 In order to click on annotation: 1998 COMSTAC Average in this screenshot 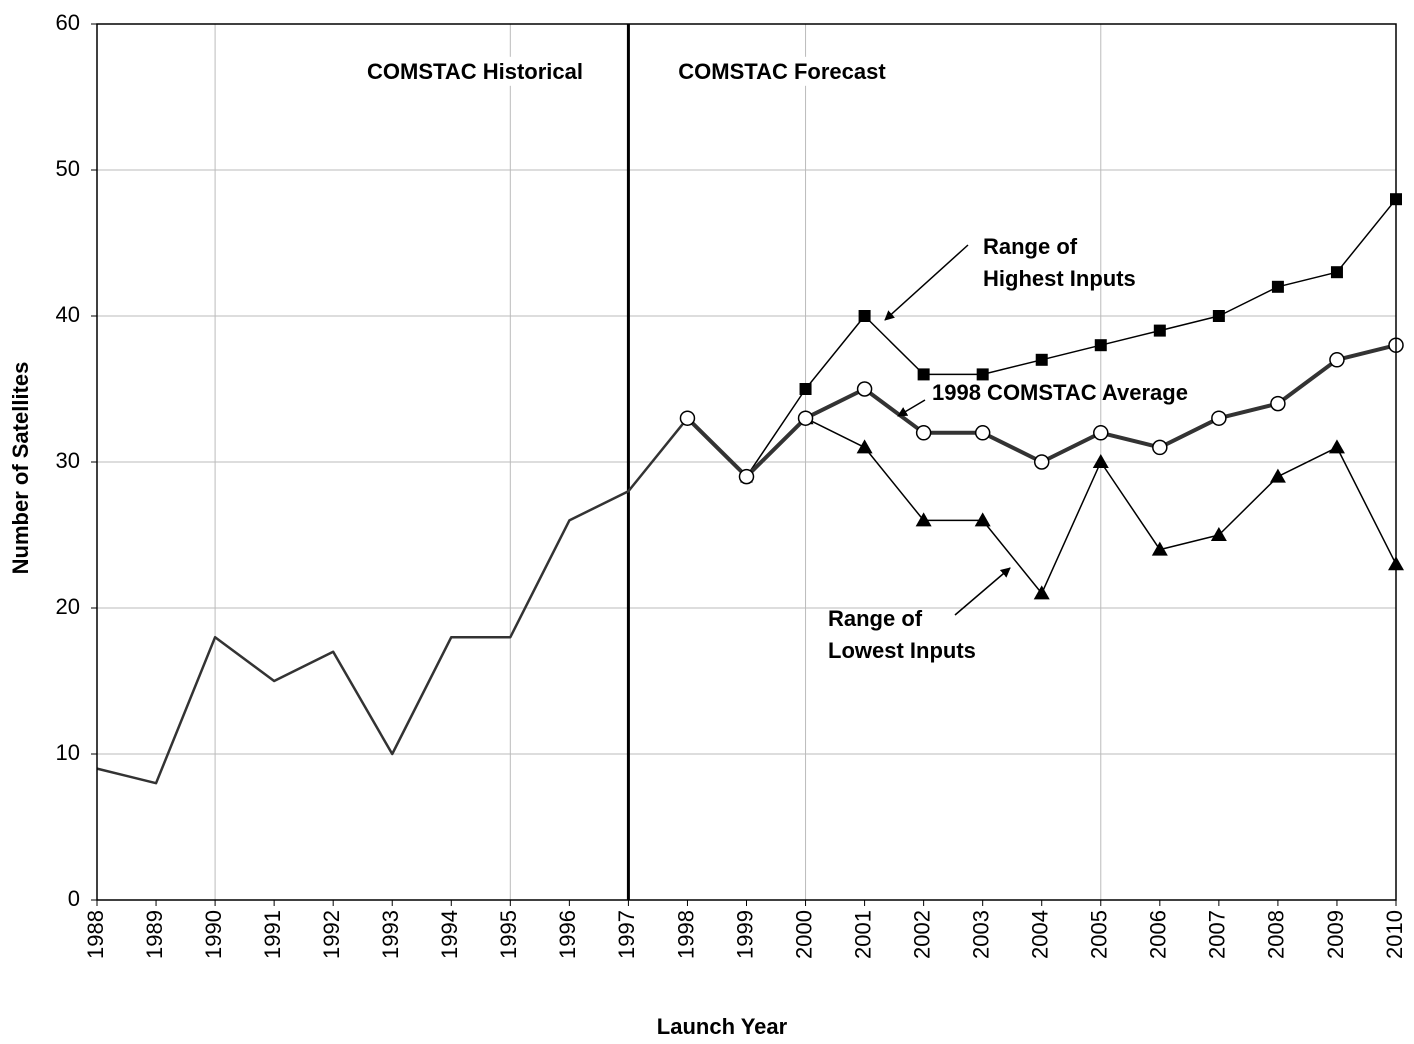, I will do `click(1060, 392)`.